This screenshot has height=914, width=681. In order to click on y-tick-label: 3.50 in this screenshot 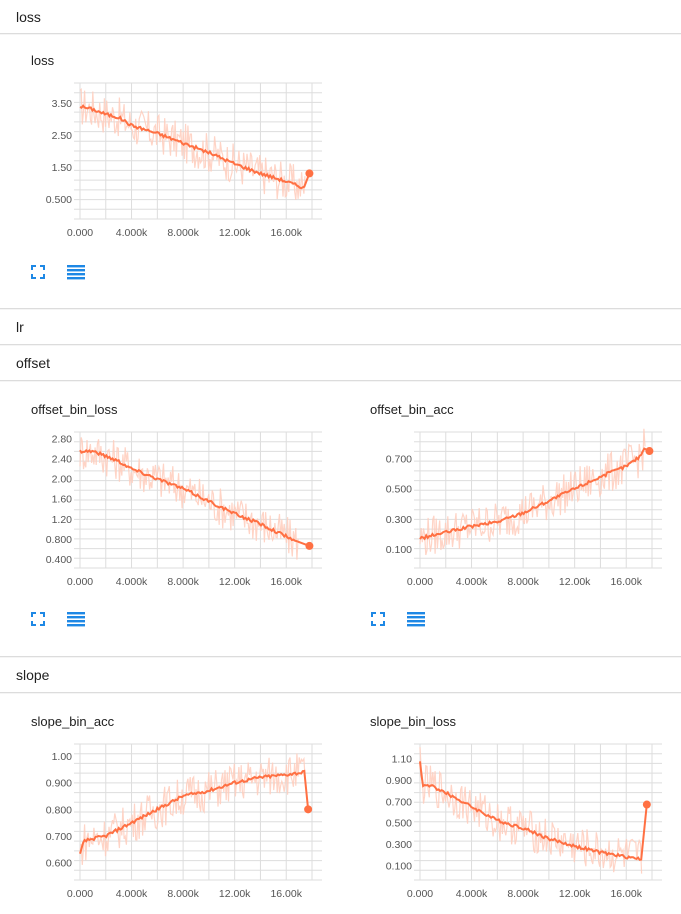, I will do `click(62, 104)`.